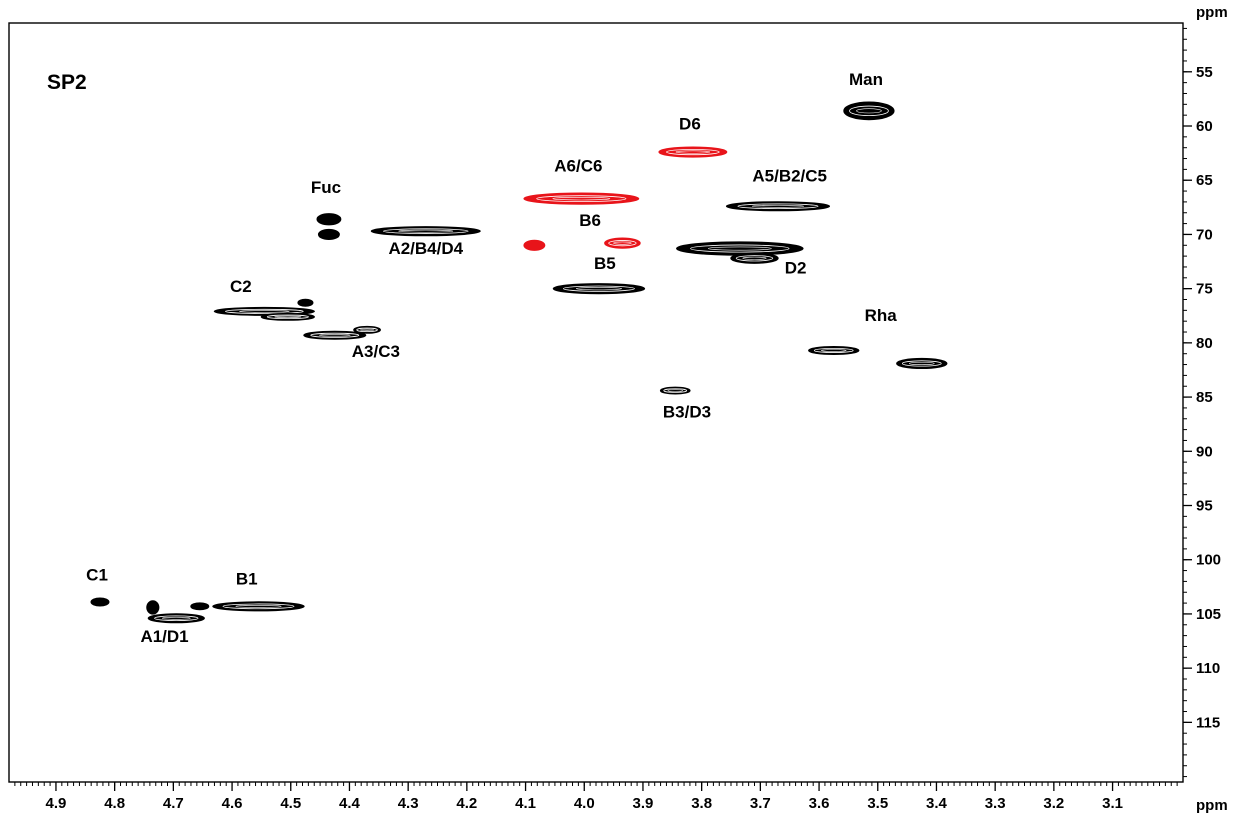 This screenshot has width=1240, height=821. Describe the element at coordinates (1204, 289) in the screenshot. I see `y-tick-label: 75` at that location.